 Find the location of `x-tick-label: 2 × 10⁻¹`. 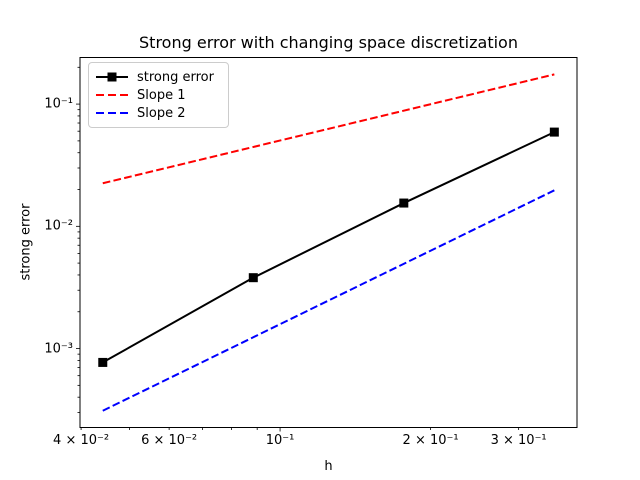

x-tick-label: 2 × 10⁻¹ is located at coordinates (430, 440).